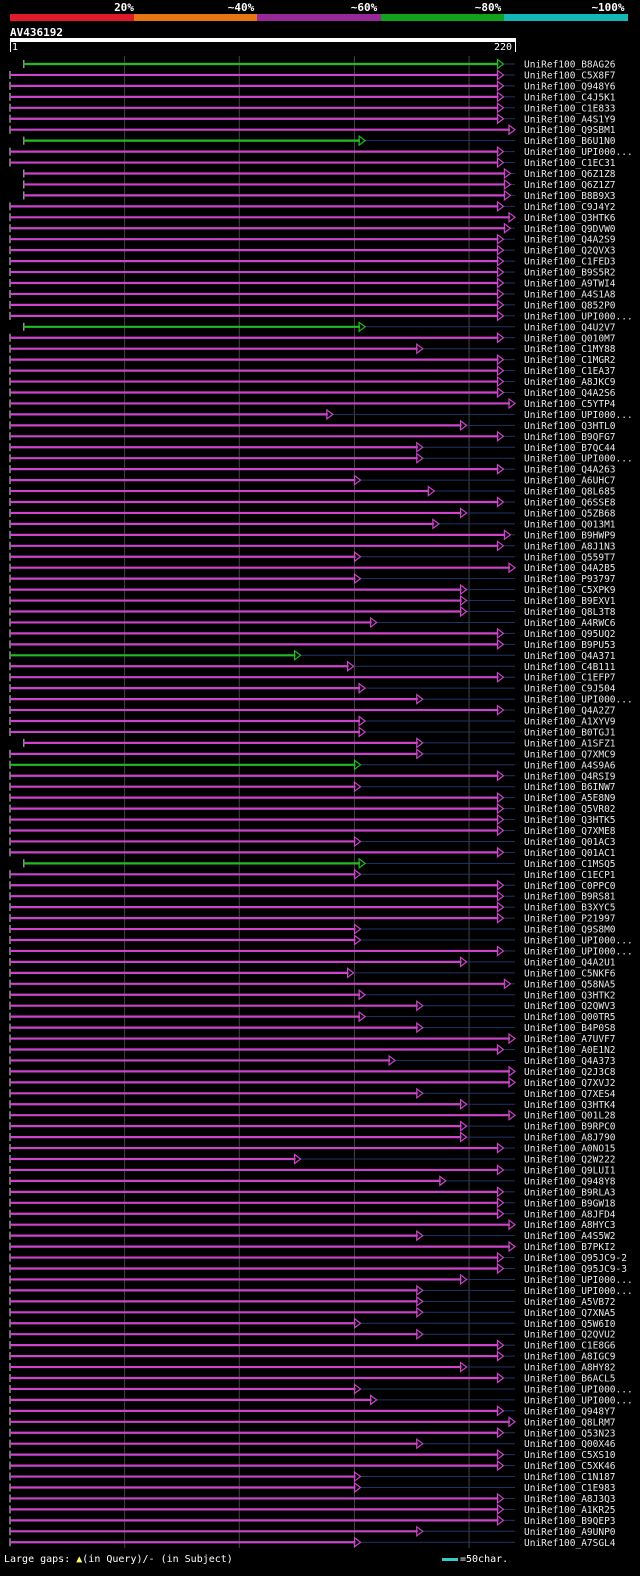 The height and width of the screenshot is (1576, 640). Describe the element at coordinates (570, 327) in the screenshot. I see `hit-label: UniRef100_Q4U2V7` at that location.